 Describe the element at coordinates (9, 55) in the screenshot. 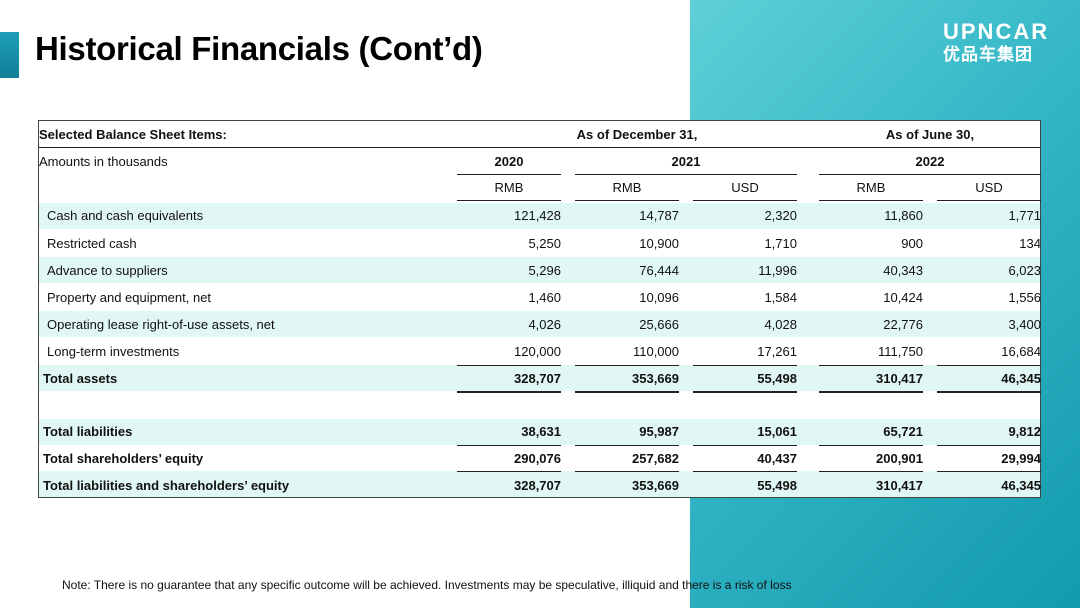

I see `title-accent-bar` at that location.